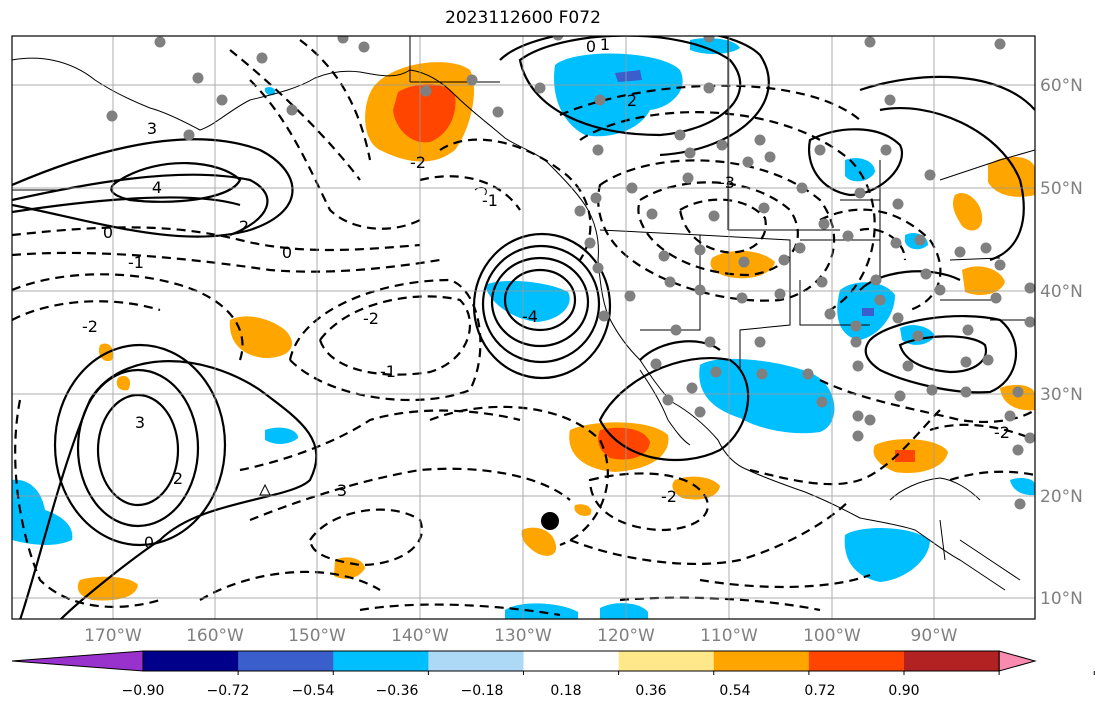 This screenshot has width=1102, height=710. What do you see at coordinates (1061, 395) in the screenshot?
I see `latitude-label: 30°N` at bounding box center [1061, 395].